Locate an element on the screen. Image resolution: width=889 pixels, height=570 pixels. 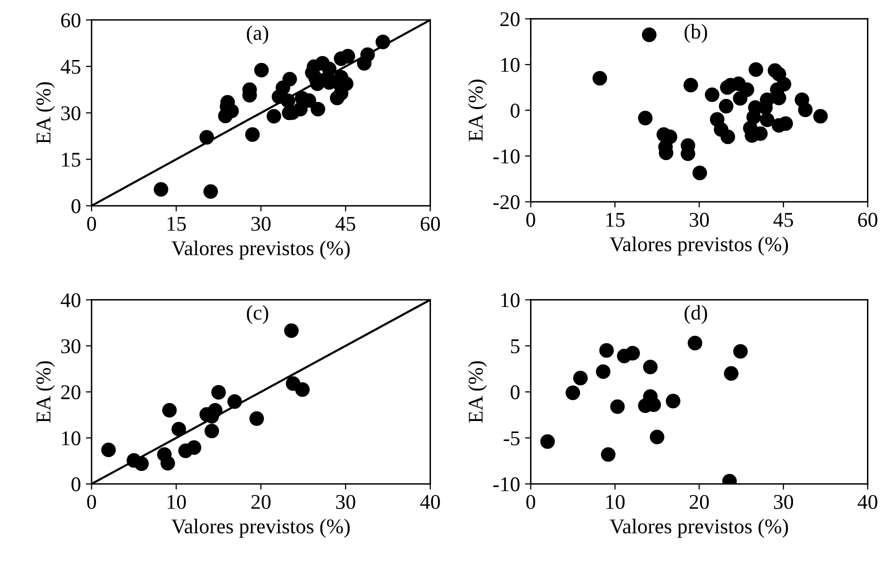
annotation: (b) is located at coordinates (696, 33).